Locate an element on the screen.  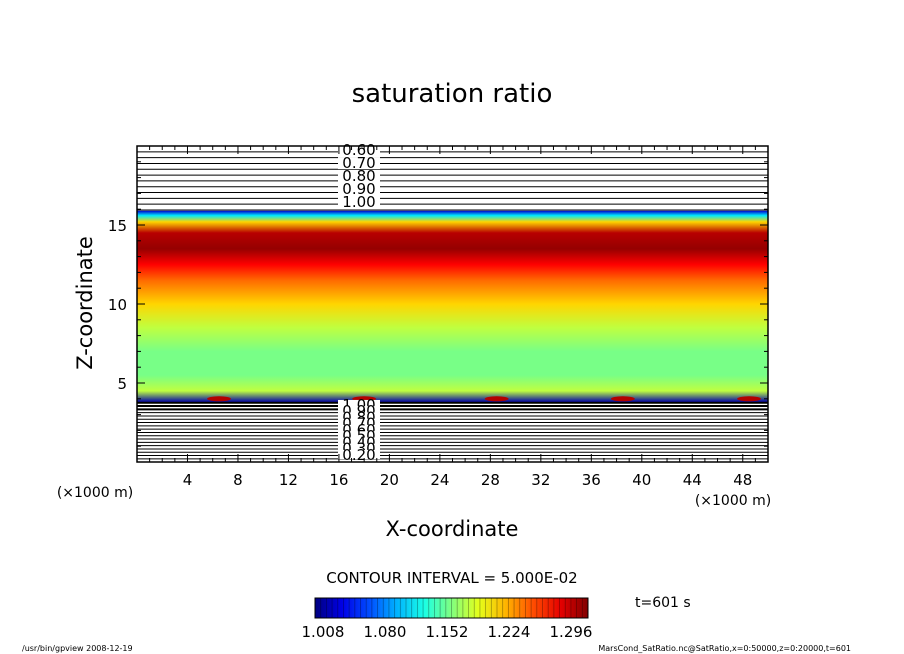
colorbar-stripes is located at coordinates (451, 608).